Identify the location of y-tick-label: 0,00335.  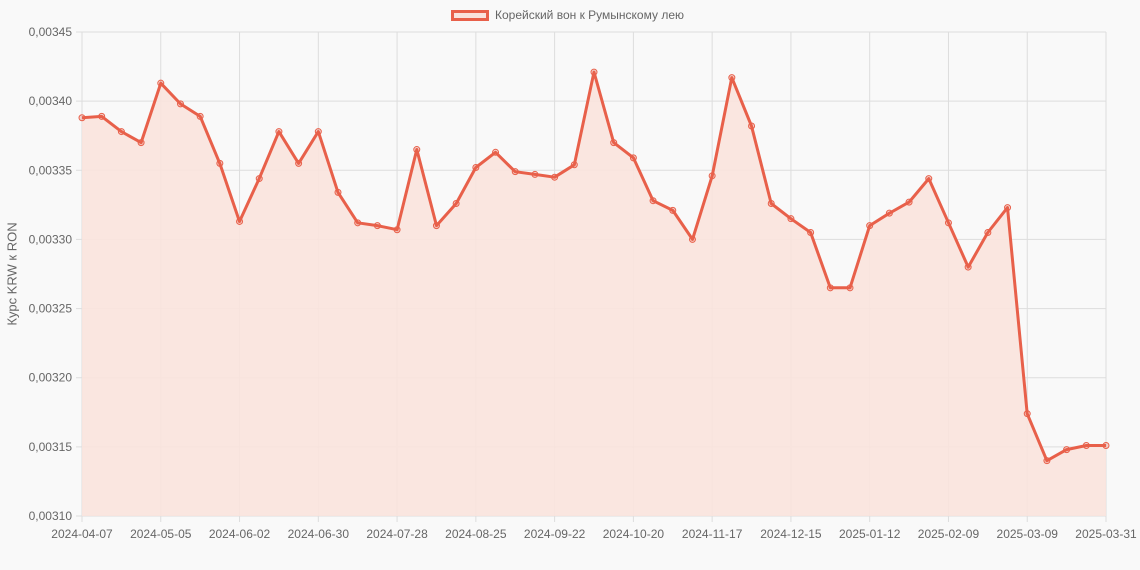
(51, 170).